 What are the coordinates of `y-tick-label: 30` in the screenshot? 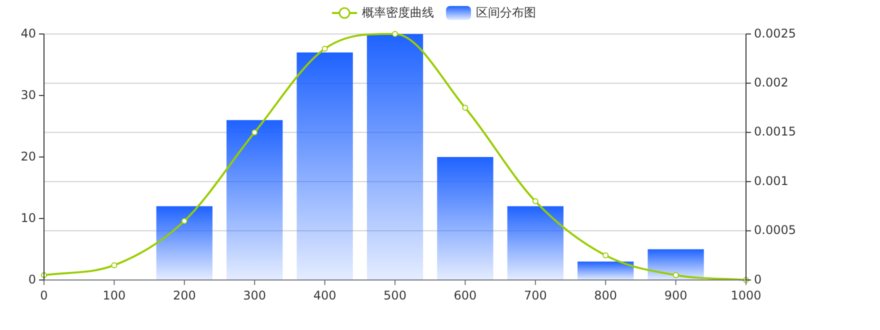 It's located at (28, 95).